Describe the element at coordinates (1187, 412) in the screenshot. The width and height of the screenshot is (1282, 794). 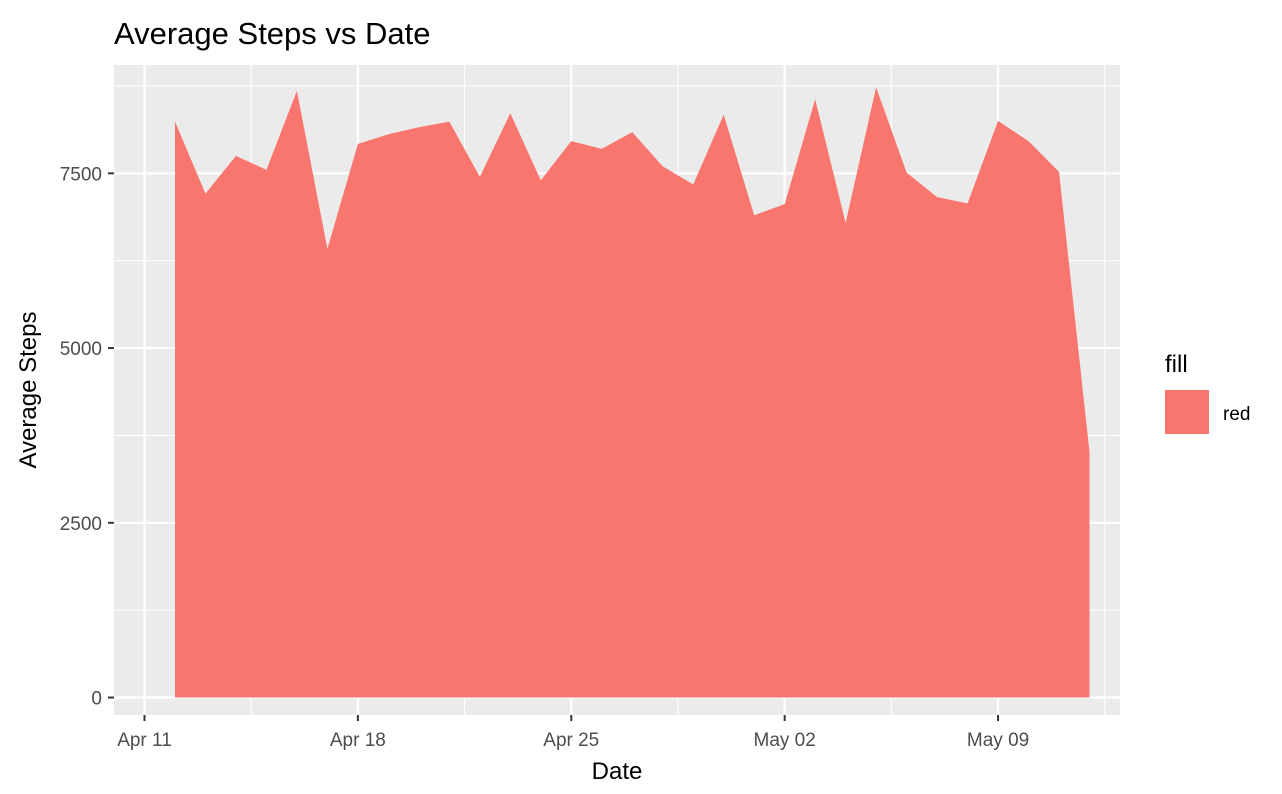
I see `legend-key-swatch` at that location.